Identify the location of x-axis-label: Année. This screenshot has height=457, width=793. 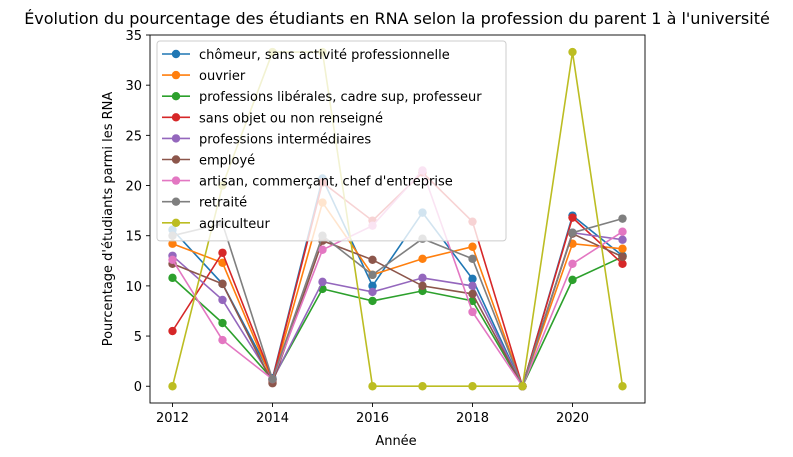
(395, 441).